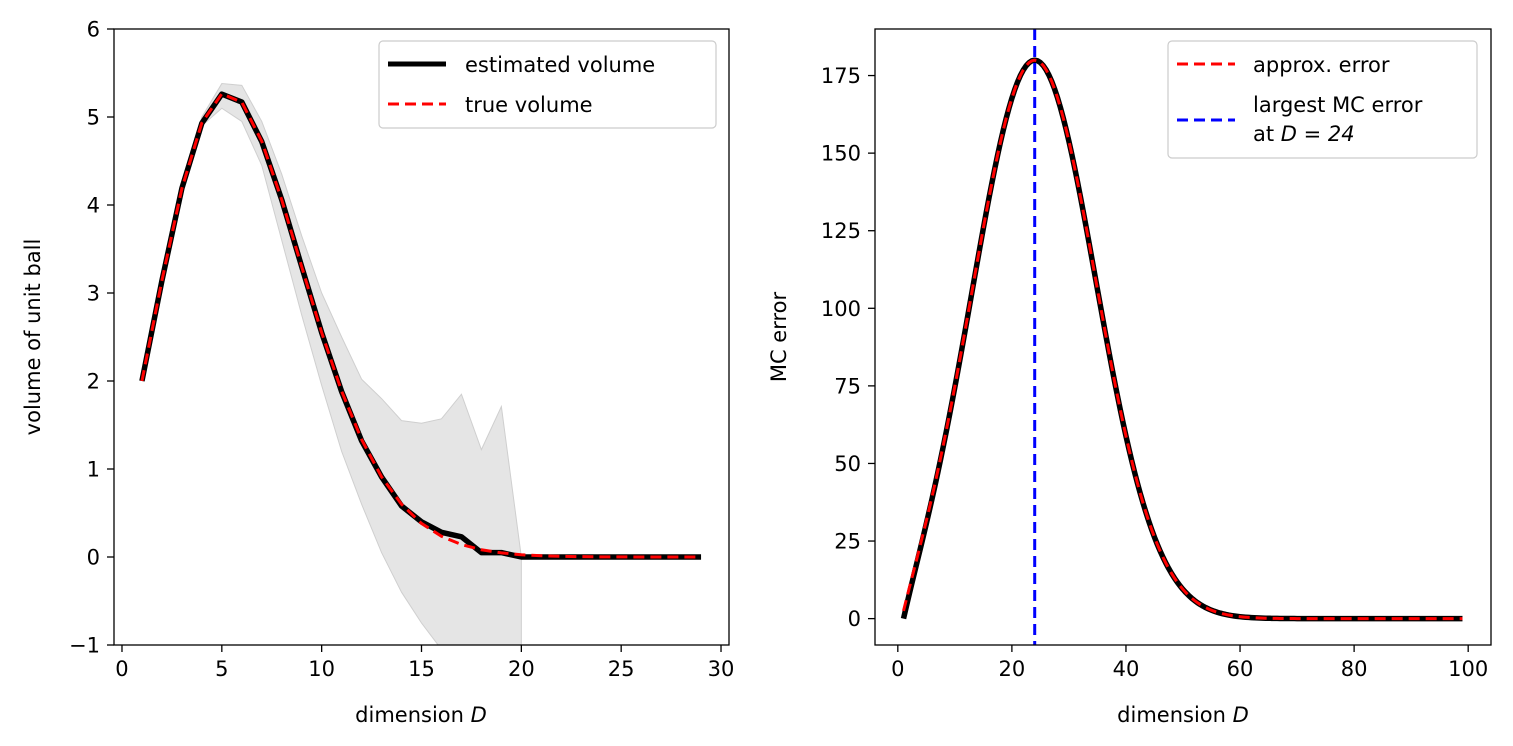 Image resolution: width=1513 pixels, height=746 pixels. I want to click on right-legend: approx. error largest MC error at D = 24, so click(1322, 99).